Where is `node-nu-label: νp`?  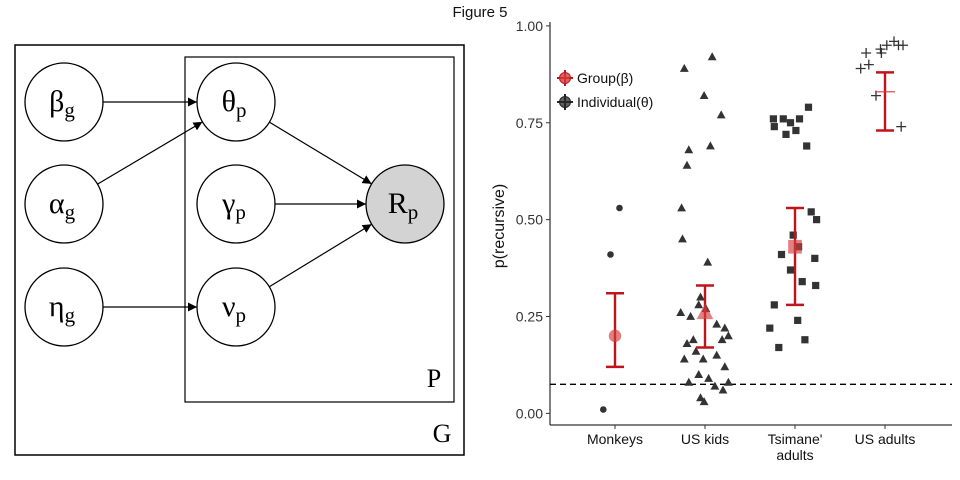
node-nu-label: νp is located at coordinates (234, 308).